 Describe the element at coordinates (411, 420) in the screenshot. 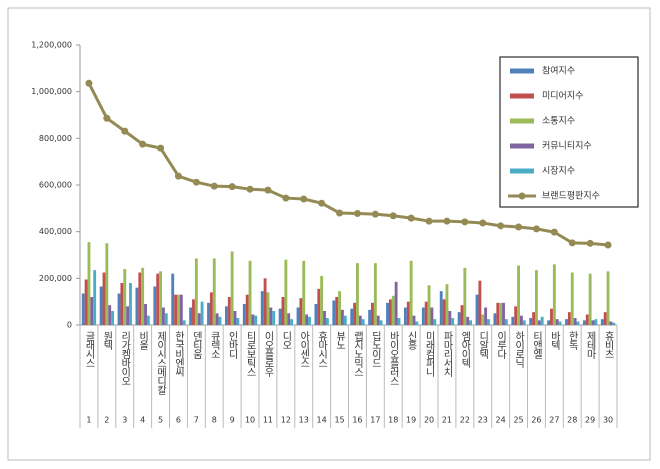

I see `rank-label: 19` at that location.